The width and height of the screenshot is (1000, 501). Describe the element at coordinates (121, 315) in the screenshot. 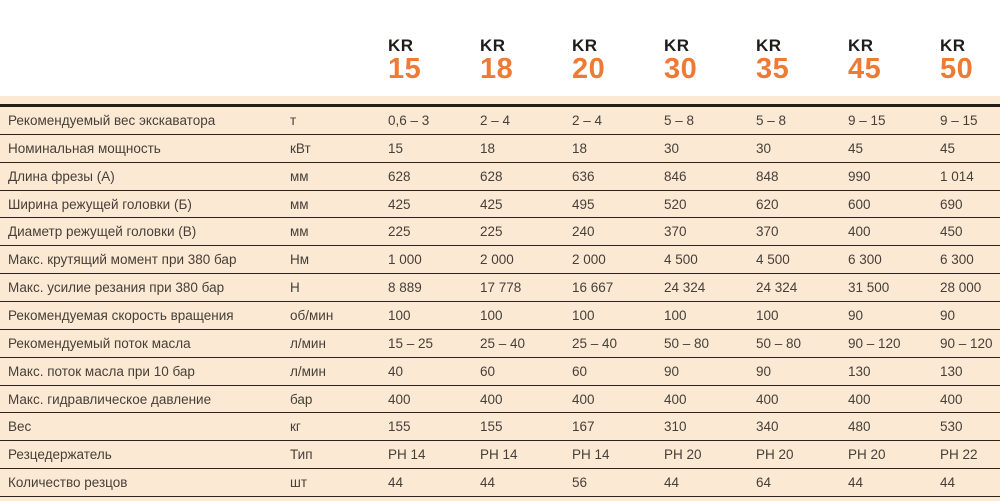

I see `row-label: Рекомендуемая скорость вращения` at that location.